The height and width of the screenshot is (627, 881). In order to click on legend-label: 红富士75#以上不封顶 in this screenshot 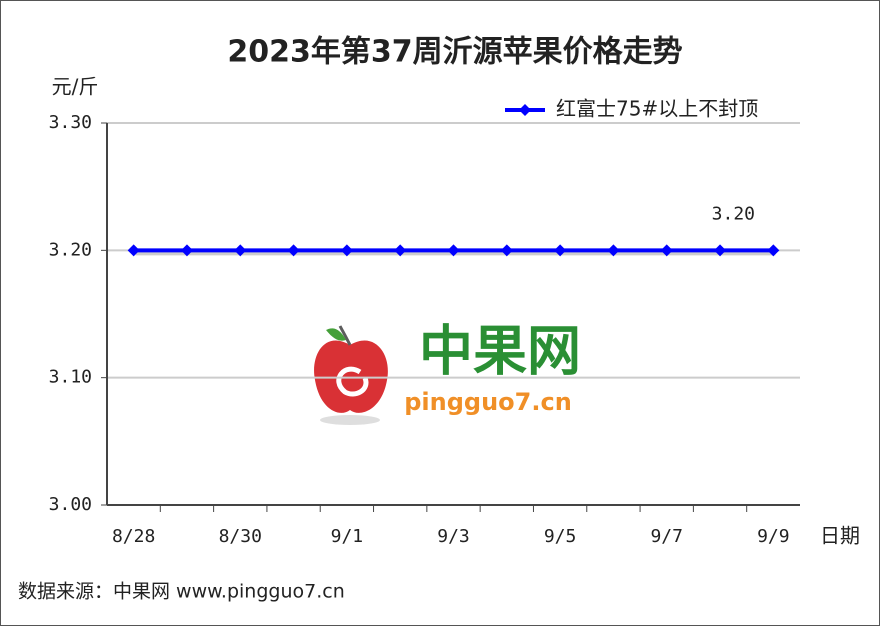, I will do `click(657, 109)`.